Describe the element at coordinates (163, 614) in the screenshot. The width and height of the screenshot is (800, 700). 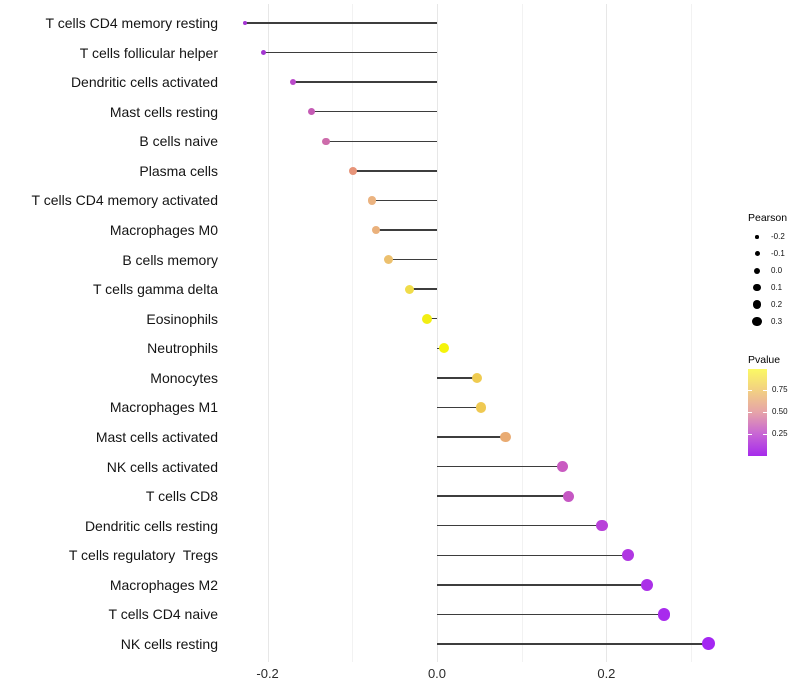
I see `category-label: T cells CD4 naive` at that location.